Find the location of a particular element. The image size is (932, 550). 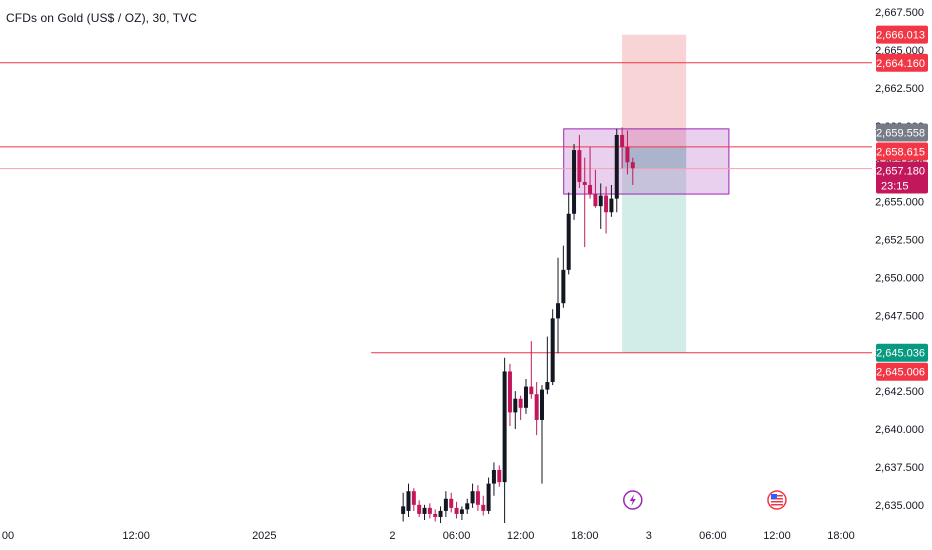

y-tick-label: 2,652.500 is located at coordinates (899, 241).